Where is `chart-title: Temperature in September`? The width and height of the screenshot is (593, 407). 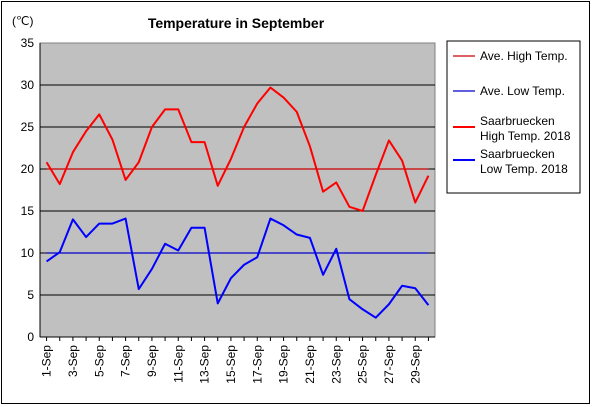 chart-title: Temperature in September is located at coordinates (236, 23).